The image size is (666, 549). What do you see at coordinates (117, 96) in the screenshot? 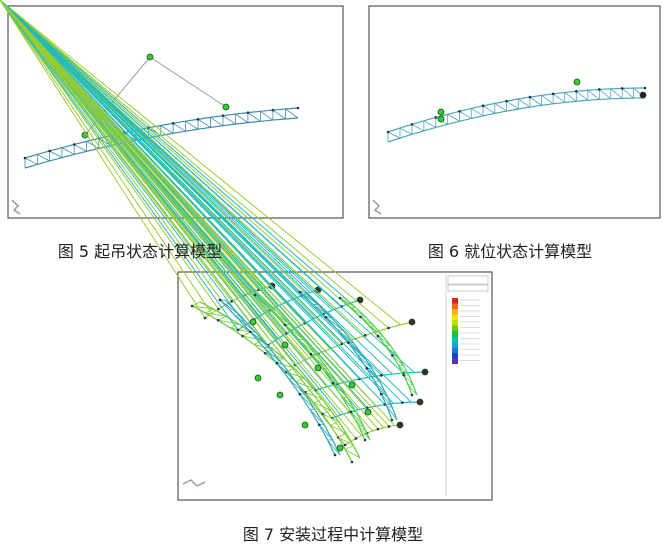
I see `cable` at bounding box center [117, 96].